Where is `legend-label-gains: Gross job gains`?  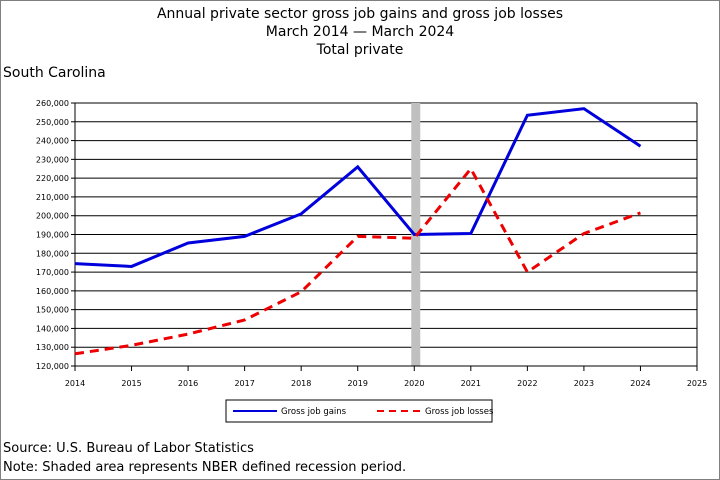
legend-label-gains: Gross job gains is located at coordinates (314, 412).